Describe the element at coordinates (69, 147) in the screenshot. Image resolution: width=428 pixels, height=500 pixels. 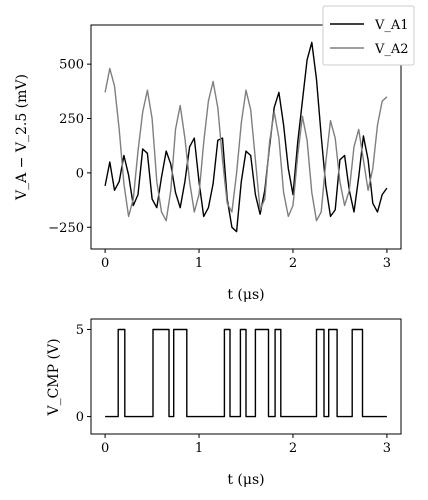
I see `top-y-ticks: −250 0 250 500` at that location.